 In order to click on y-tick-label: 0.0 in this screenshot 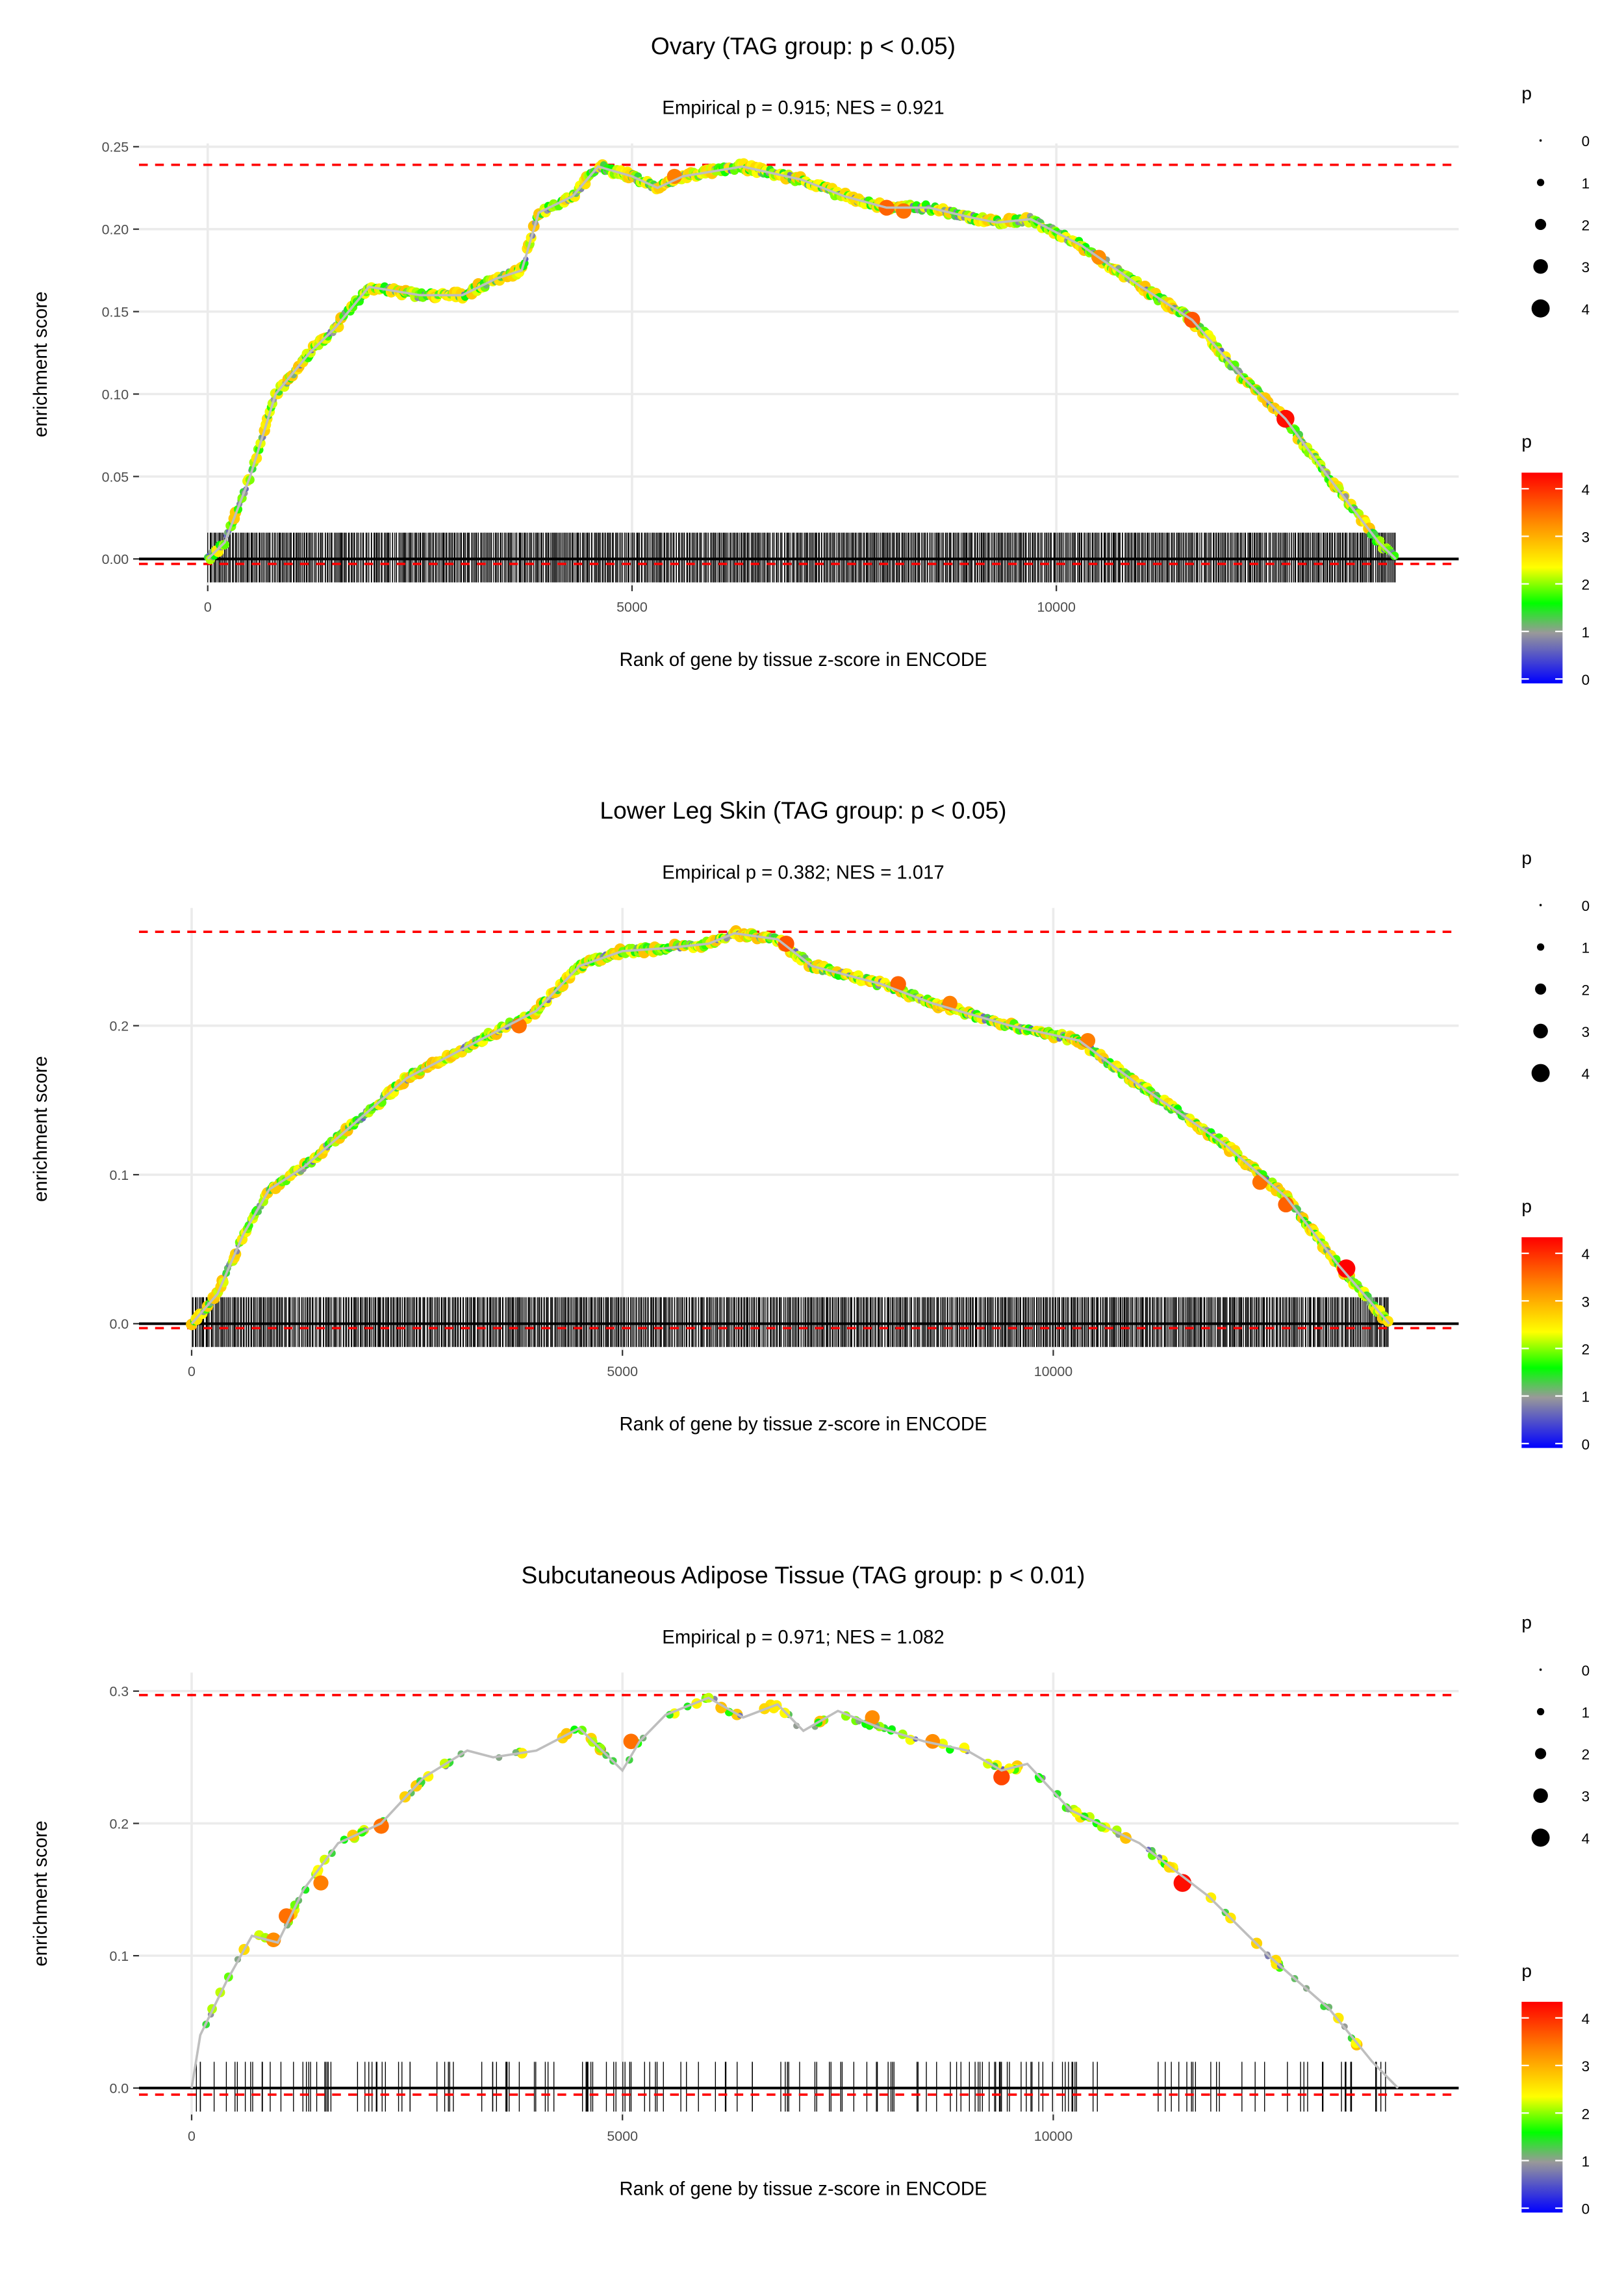, I will do `click(119, 2089)`.